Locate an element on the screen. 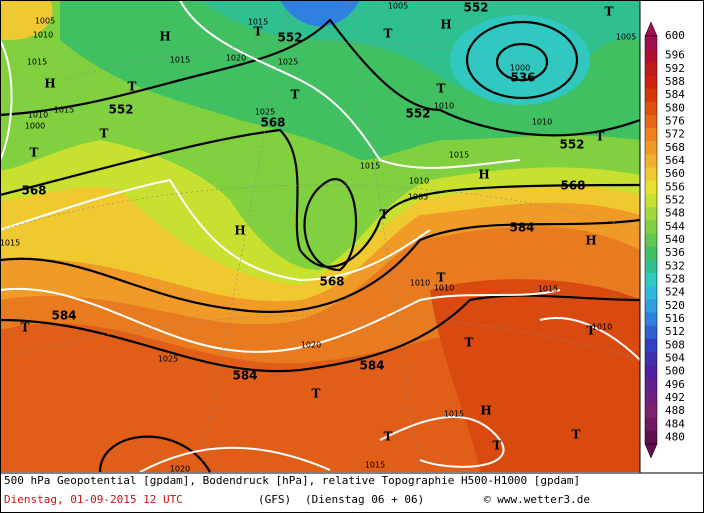 The height and width of the screenshot is (513, 704). legend-label: 600 is located at coordinates (675, 35).